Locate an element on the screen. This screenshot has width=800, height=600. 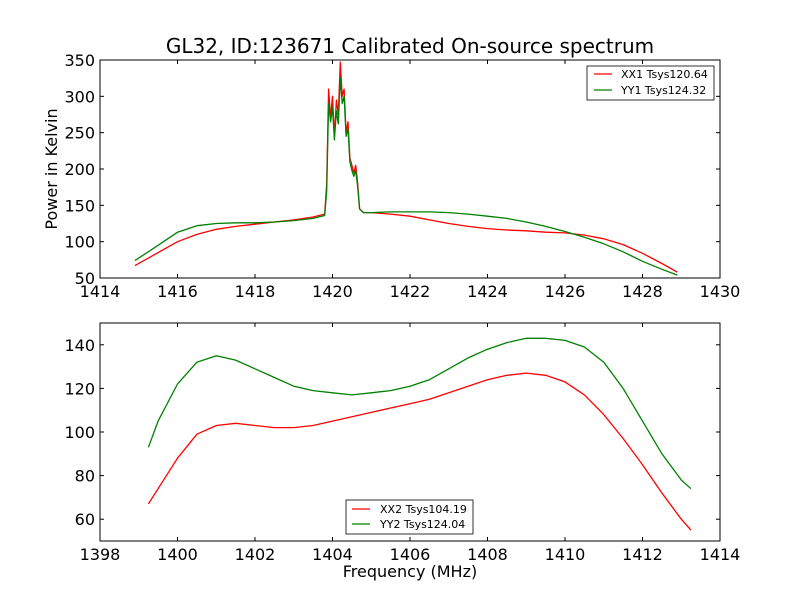
bottom-legend-label-yy2: YY2 Tsys124.04 is located at coordinates (422, 524).